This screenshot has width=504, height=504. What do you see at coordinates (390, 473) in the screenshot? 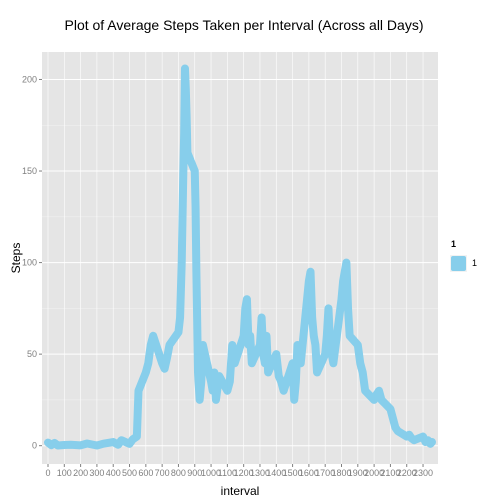
I see `x-tick-label: 2100` at bounding box center [390, 473].